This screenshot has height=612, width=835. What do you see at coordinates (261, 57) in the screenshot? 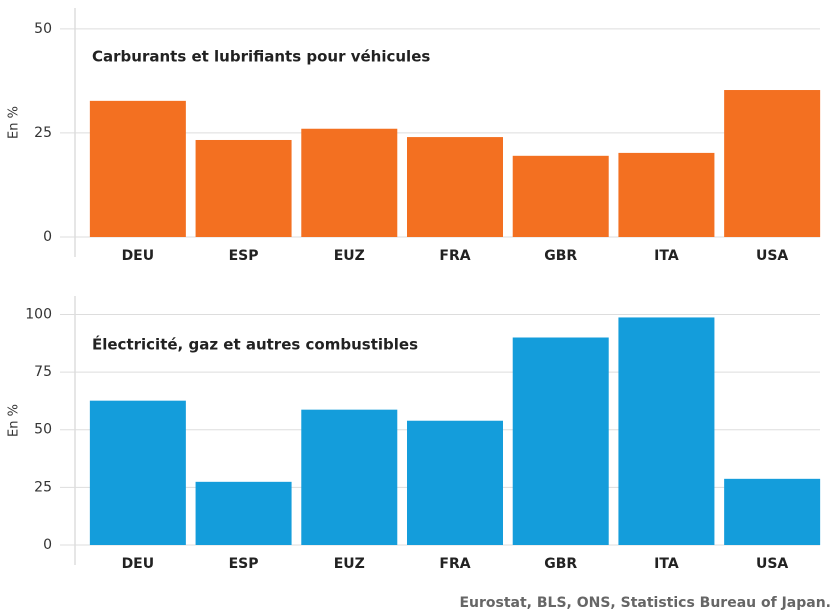
I see `chart-title: Carburants et lubrifiants pour véhicules` at bounding box center [261, 57].